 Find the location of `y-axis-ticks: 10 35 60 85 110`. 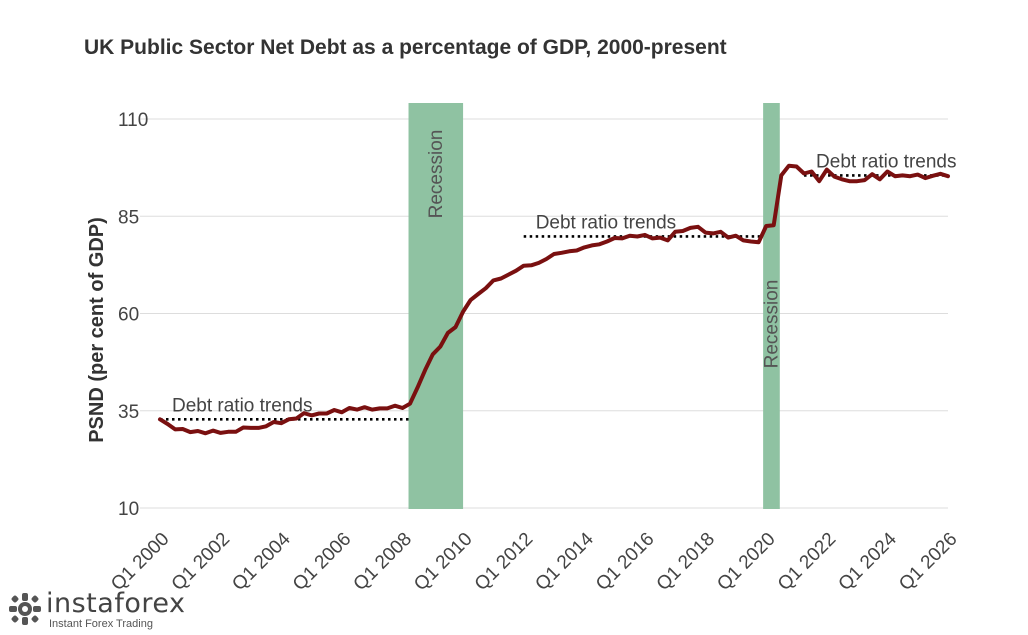

y-axis-ticks: 10 35 60 85 110 is located at coordinates (133, 315).